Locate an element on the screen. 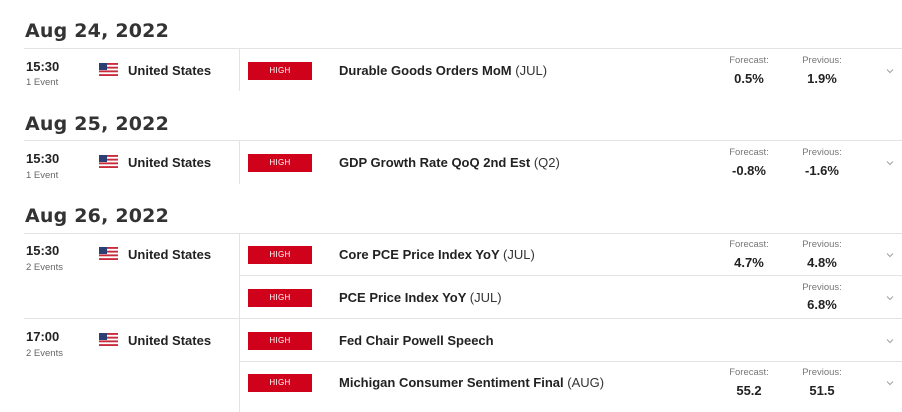  event-name: GDP Growth Rate QoQ 2nd Est is located at coordinates (435, 162).